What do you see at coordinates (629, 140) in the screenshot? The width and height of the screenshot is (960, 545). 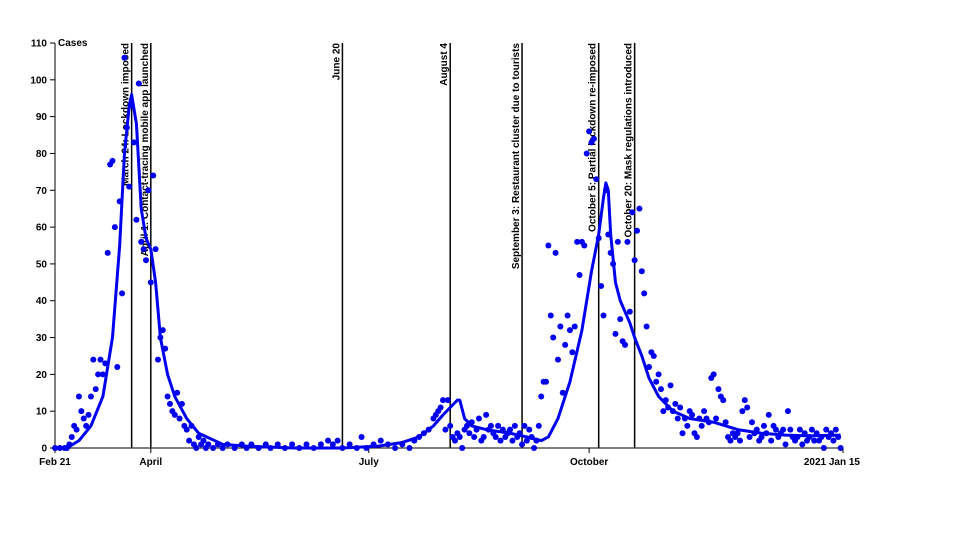 I see `event-label: October 20: Mask regulations introduced` at bounding box center [629, 140].